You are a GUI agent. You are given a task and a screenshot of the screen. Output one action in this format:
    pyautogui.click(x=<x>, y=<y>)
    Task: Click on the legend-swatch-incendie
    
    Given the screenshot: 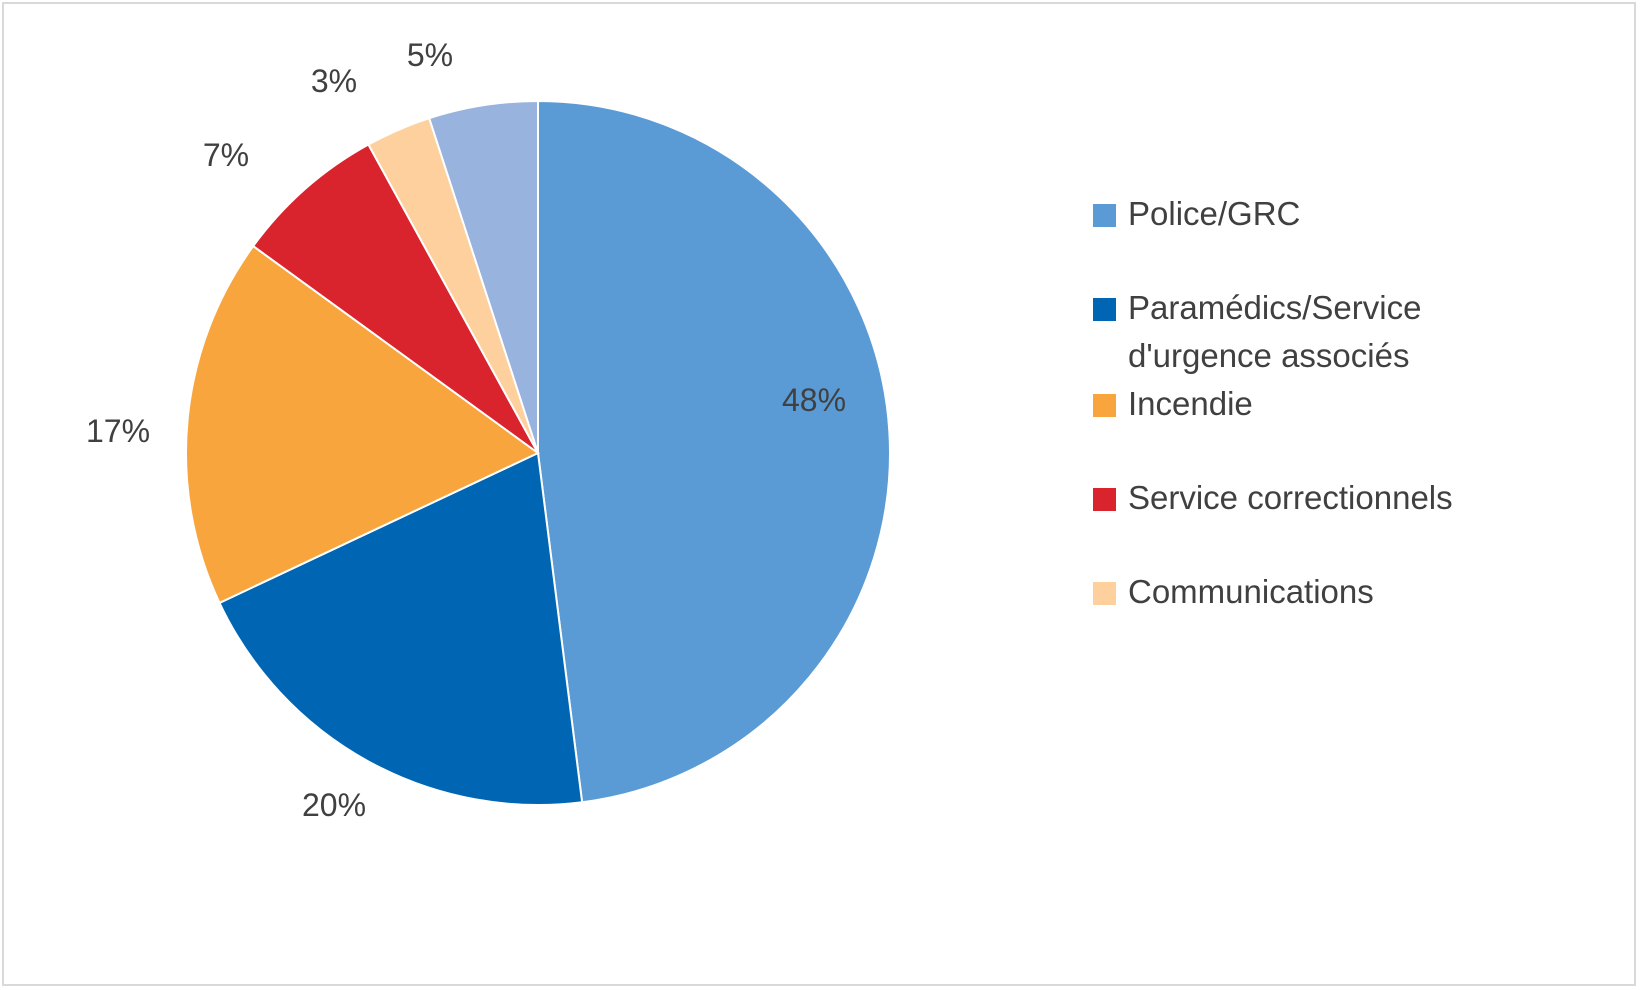 What is the action you would take?
    pyautogui.click(x=1104, y=405)
    